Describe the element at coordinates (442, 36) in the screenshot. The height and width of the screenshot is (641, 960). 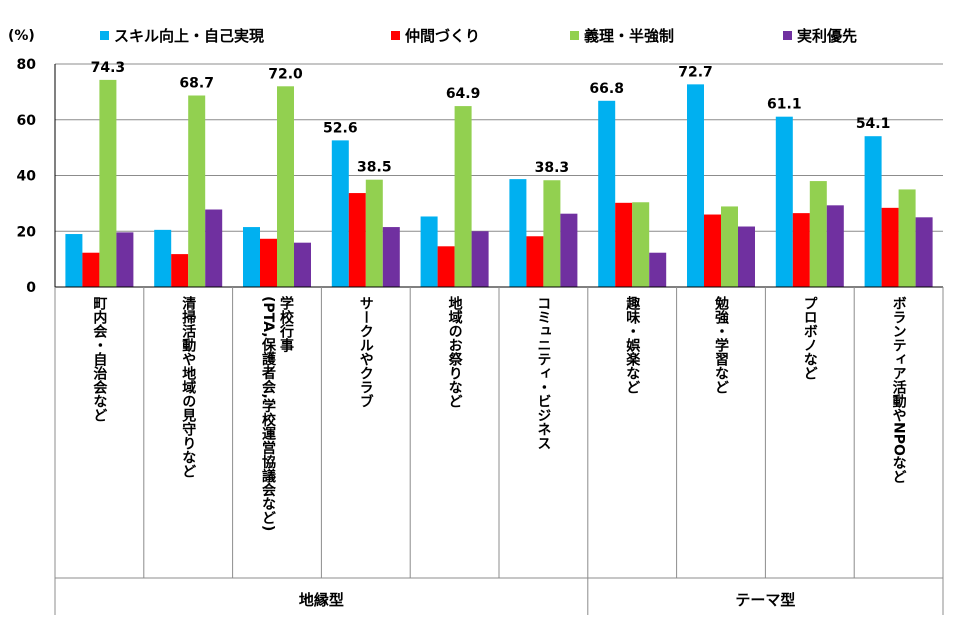
I see `legend-label: 仲間づくり` at that location.